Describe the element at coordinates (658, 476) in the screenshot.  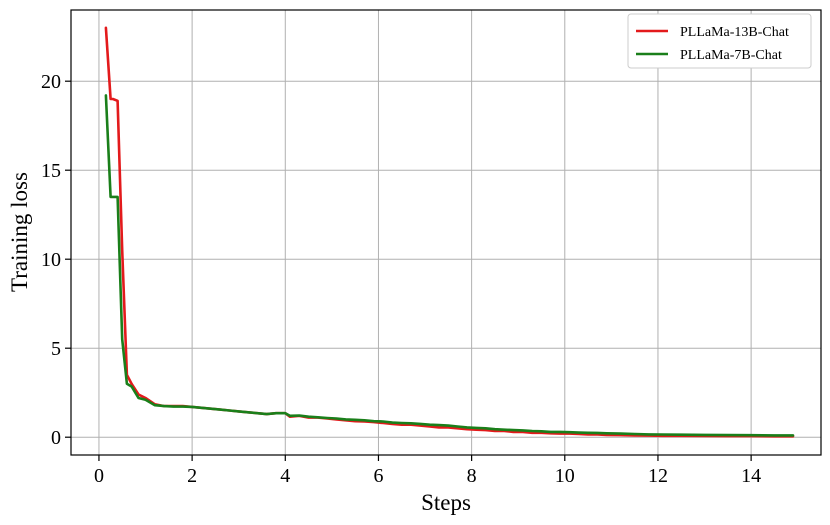
I see `x-tick-label: 12` at that location.